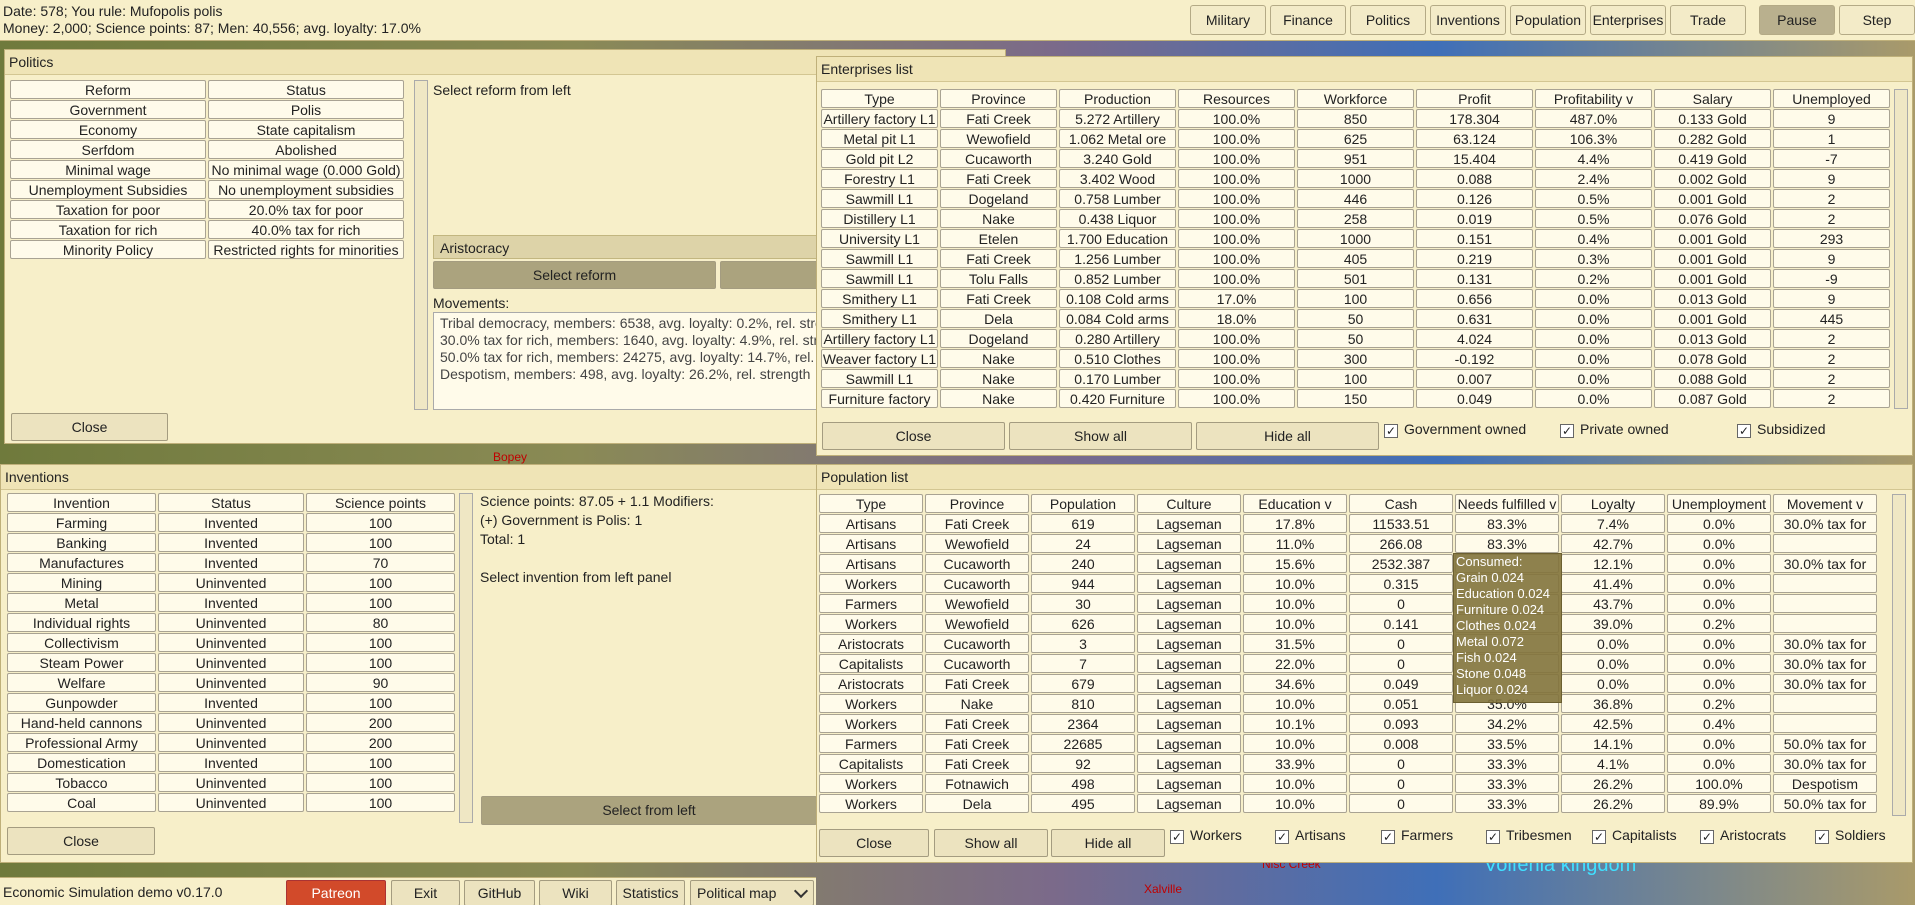  Describe the element at coordinates (336, 892) in the screenshot. I see `bottom-button: Patreon` at that location.